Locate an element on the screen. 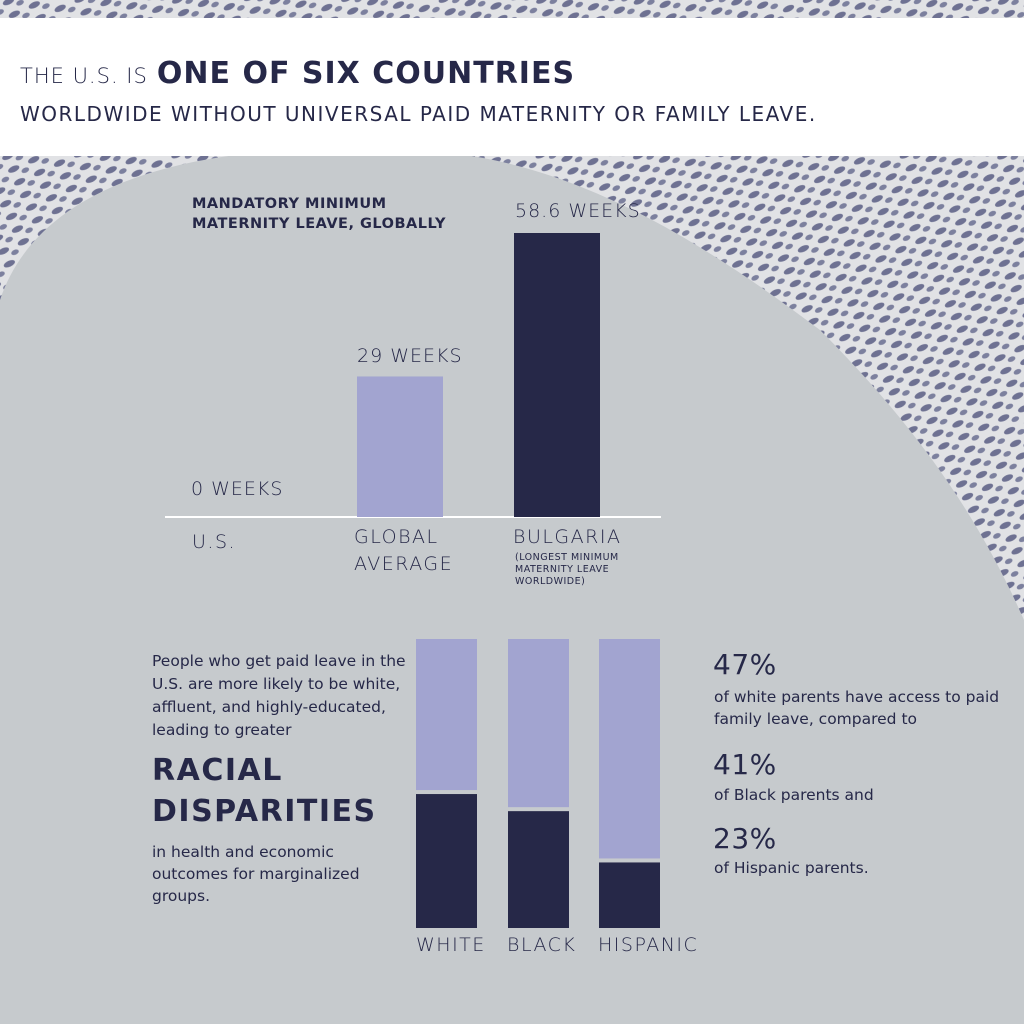  racial-disparities-heading: RACIAL DISPARITIES is located at coordinates (282, 791).